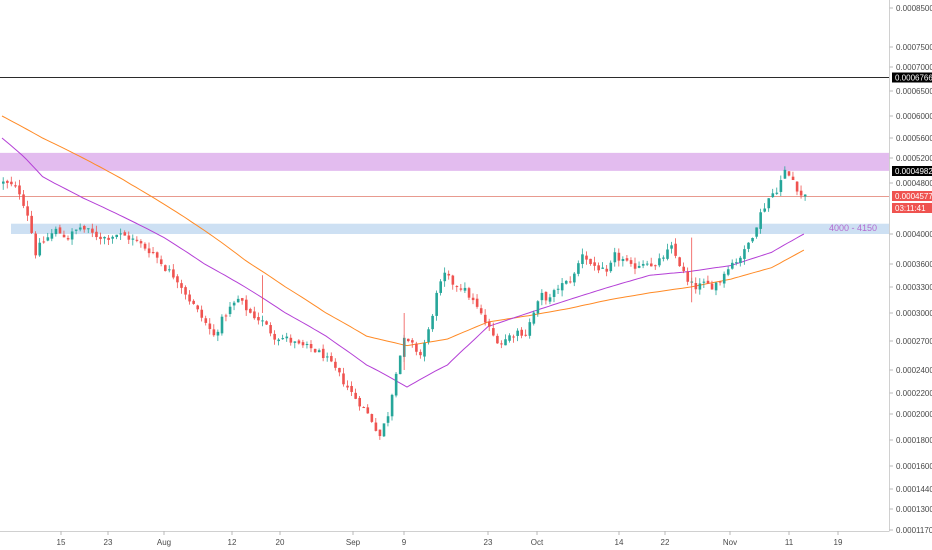 This screenshot has height=550, width=932. Describe the element at coordinates (444, 161) in the screenshot. I see `resistance-zone` at that location.